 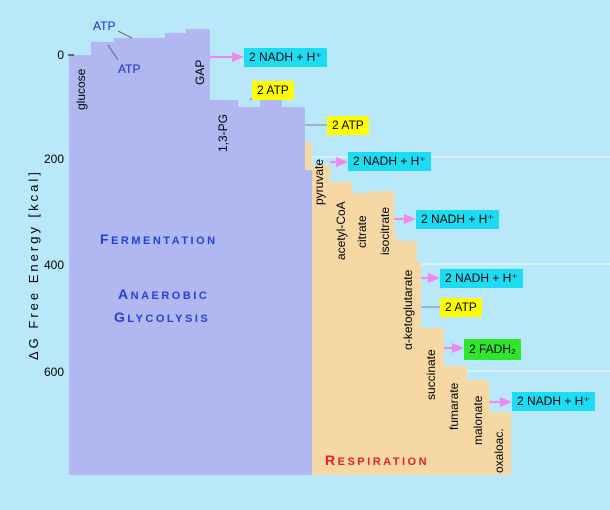 What do you see at coordinates (553, 401) in the screenshot?
I see `nadh-box-5: 2 NADH + H⁺` at bounding box center [553, 401].